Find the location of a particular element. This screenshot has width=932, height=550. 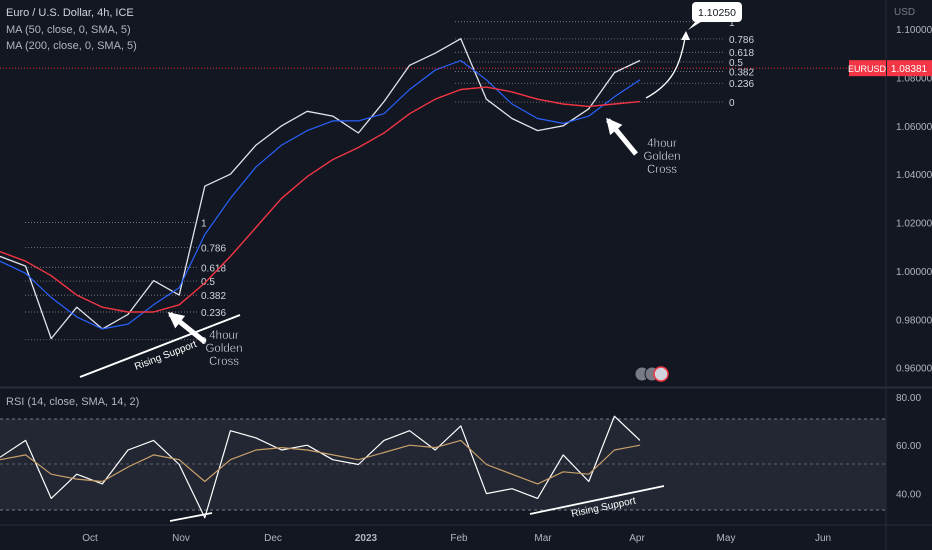

golden-cross-arrow-1-head is located at coordinates (176, 320).